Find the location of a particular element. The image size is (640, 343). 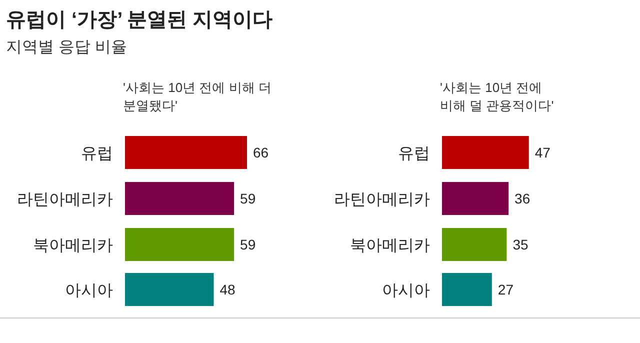

data-label: 48 is located at coordinates (228, 290).